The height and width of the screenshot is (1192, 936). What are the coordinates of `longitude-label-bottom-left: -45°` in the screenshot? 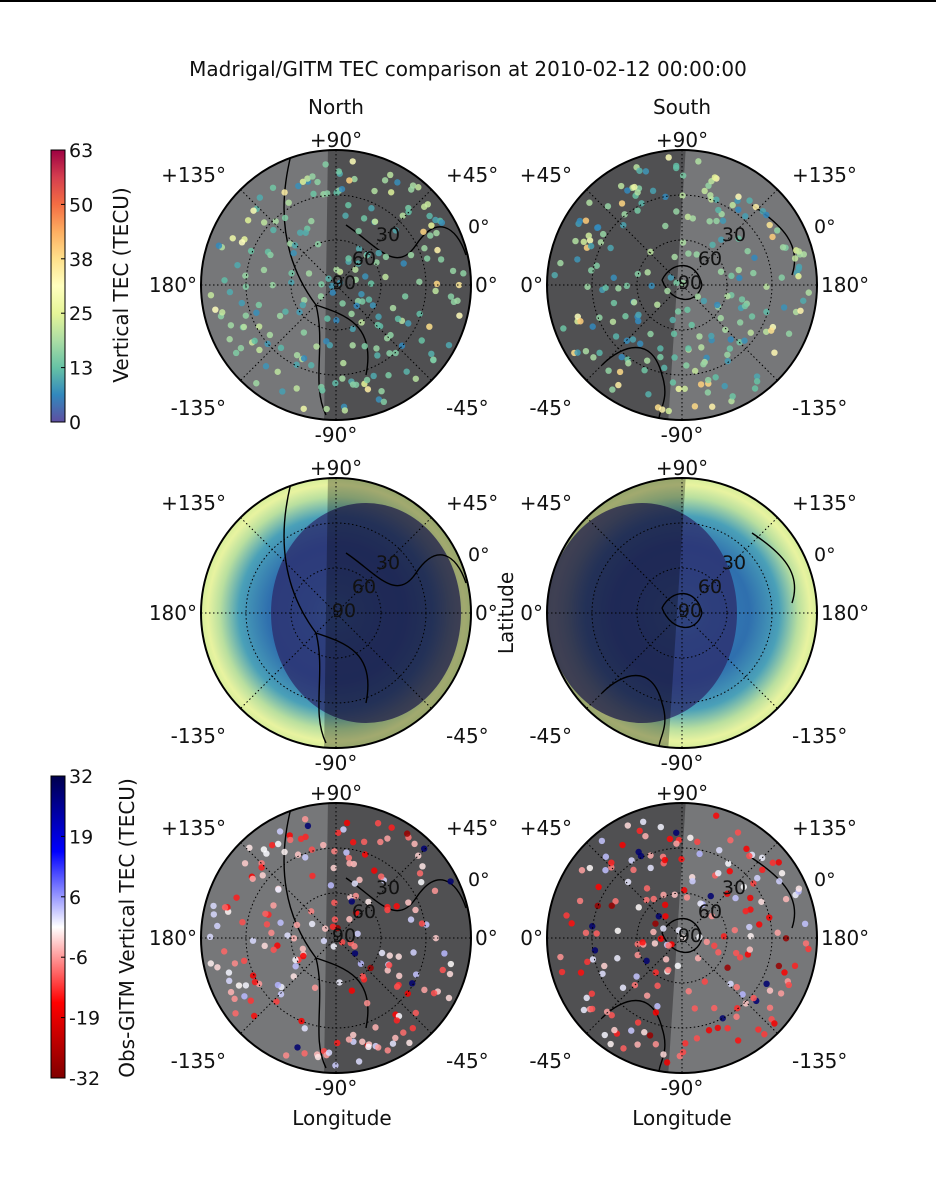 It's located at (550, 736).